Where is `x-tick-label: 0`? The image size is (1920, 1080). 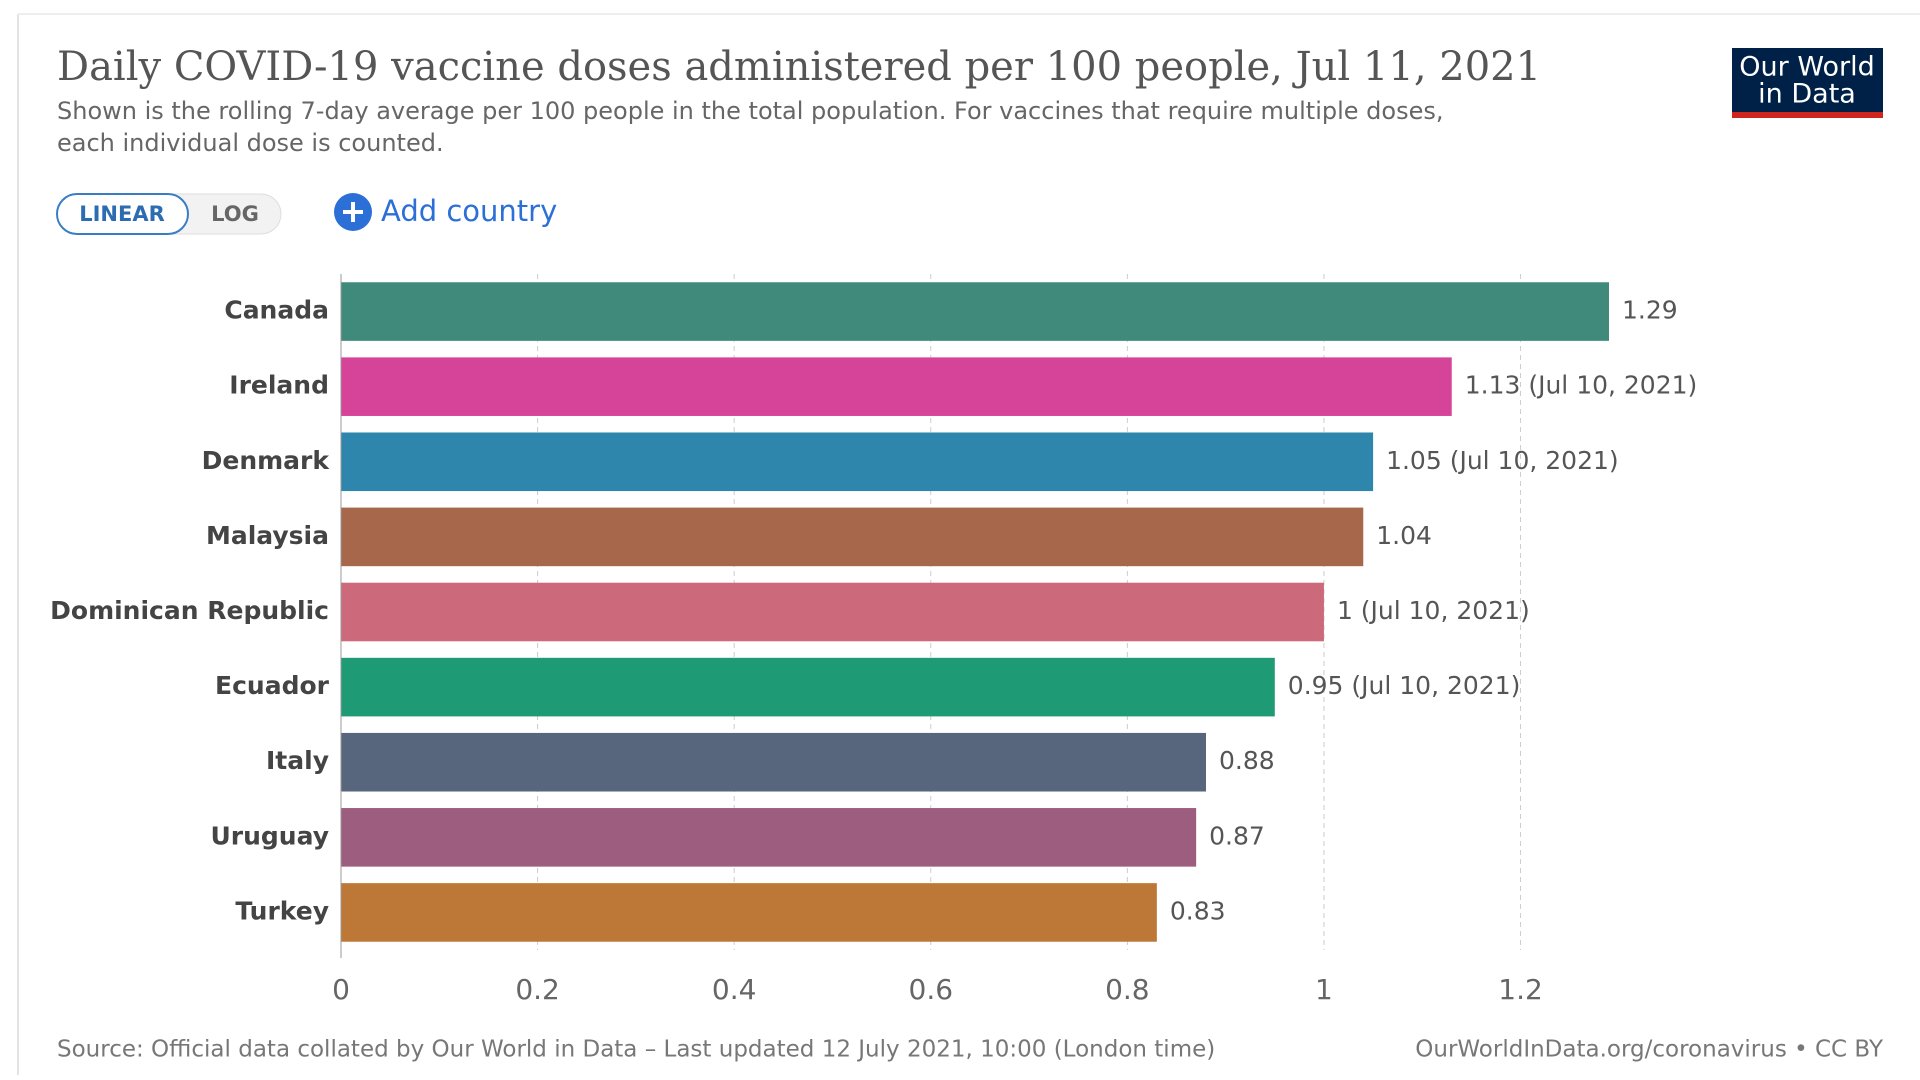 x-tick-label: 0 is located at coordinates (341, 989).